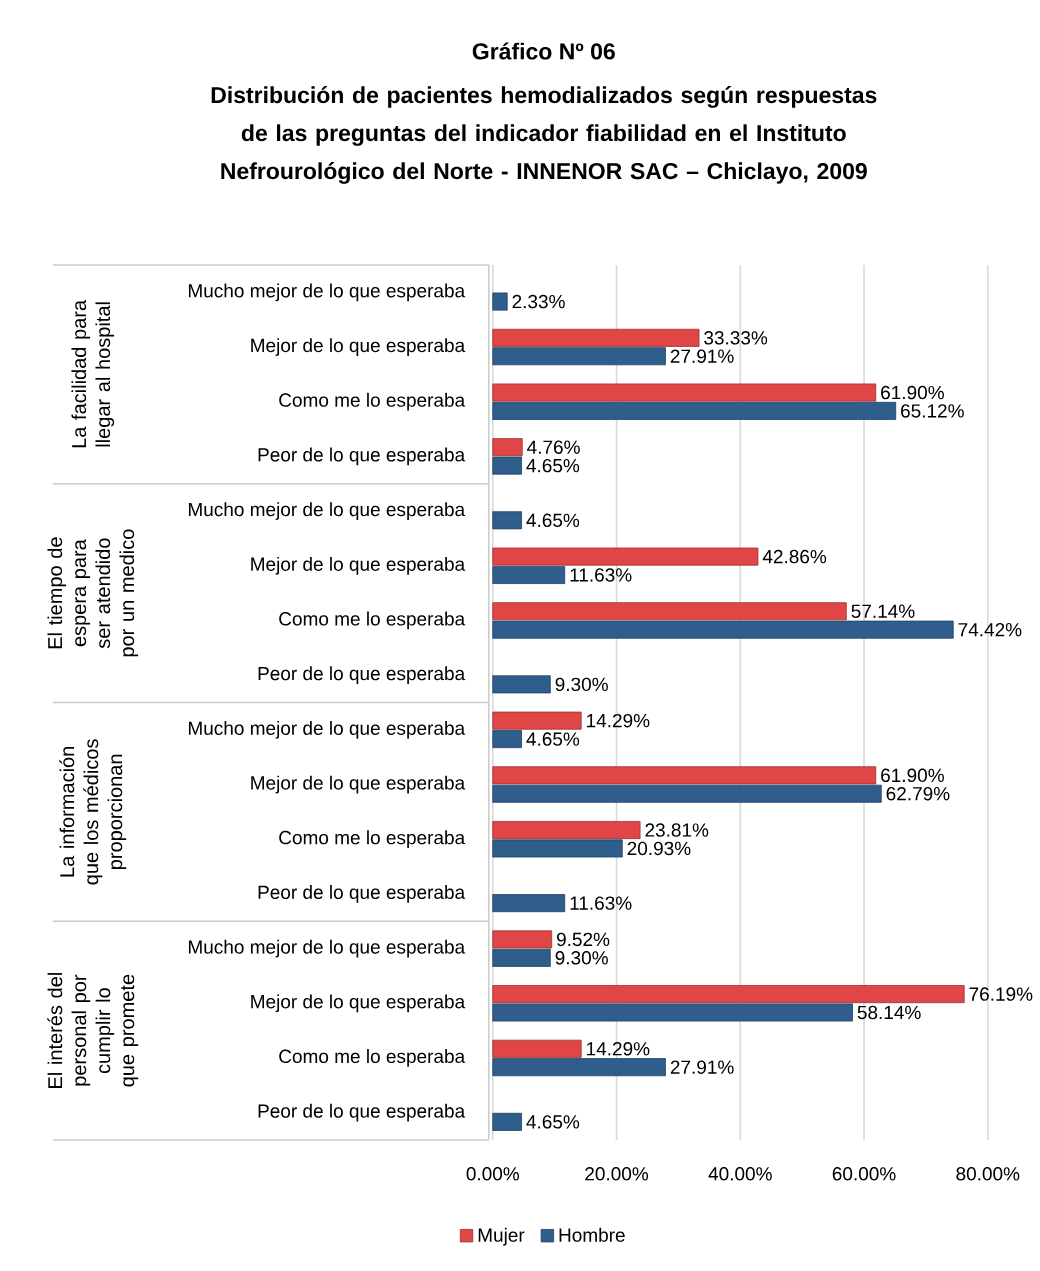  What do you see at coordinates (592, 1234) in the screenshot?
I see `legend-label: Hombre` at bounding box center [592, 1234].